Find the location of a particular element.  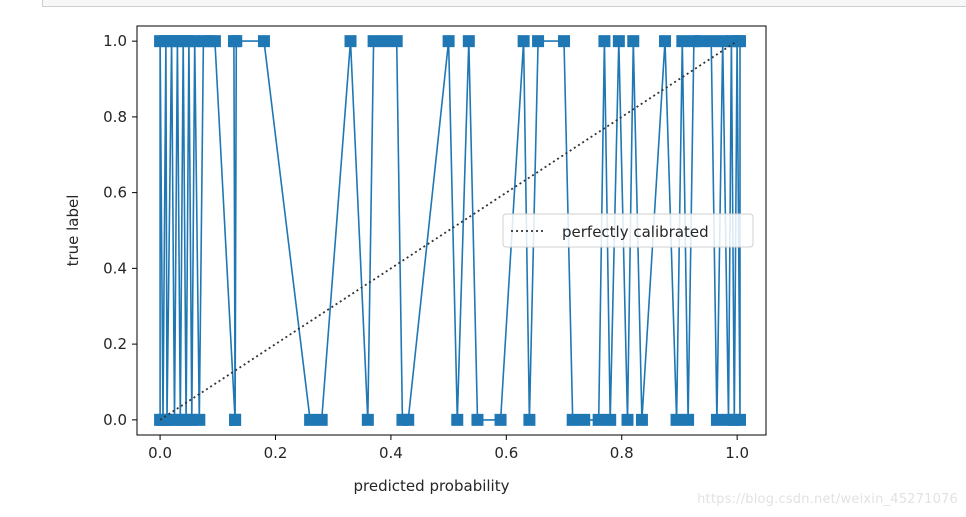

x-tick-label: 0.2 is located at coordinates (276, 453).